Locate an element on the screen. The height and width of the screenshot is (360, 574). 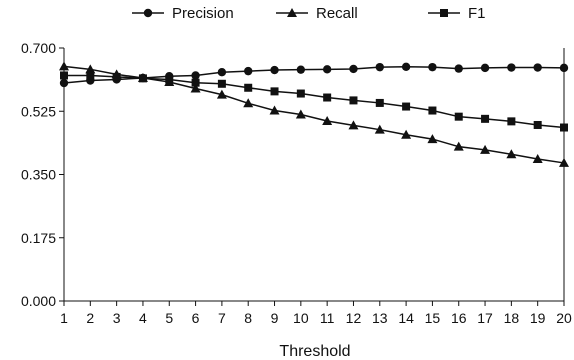
legend-label: Recall is located at coordinates (337, 13).